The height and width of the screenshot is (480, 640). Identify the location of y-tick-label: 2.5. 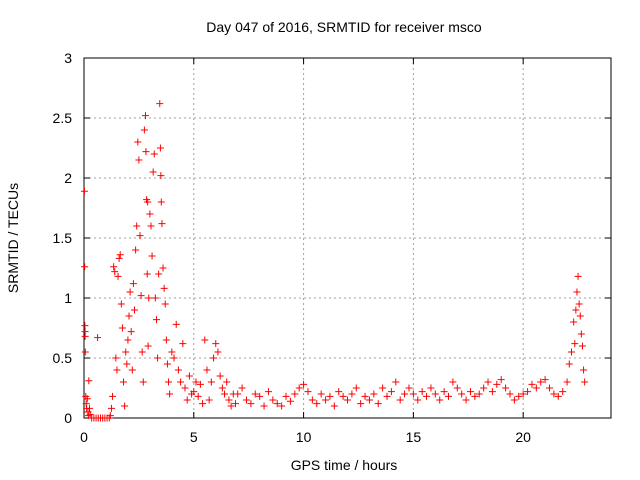
(63, 118).